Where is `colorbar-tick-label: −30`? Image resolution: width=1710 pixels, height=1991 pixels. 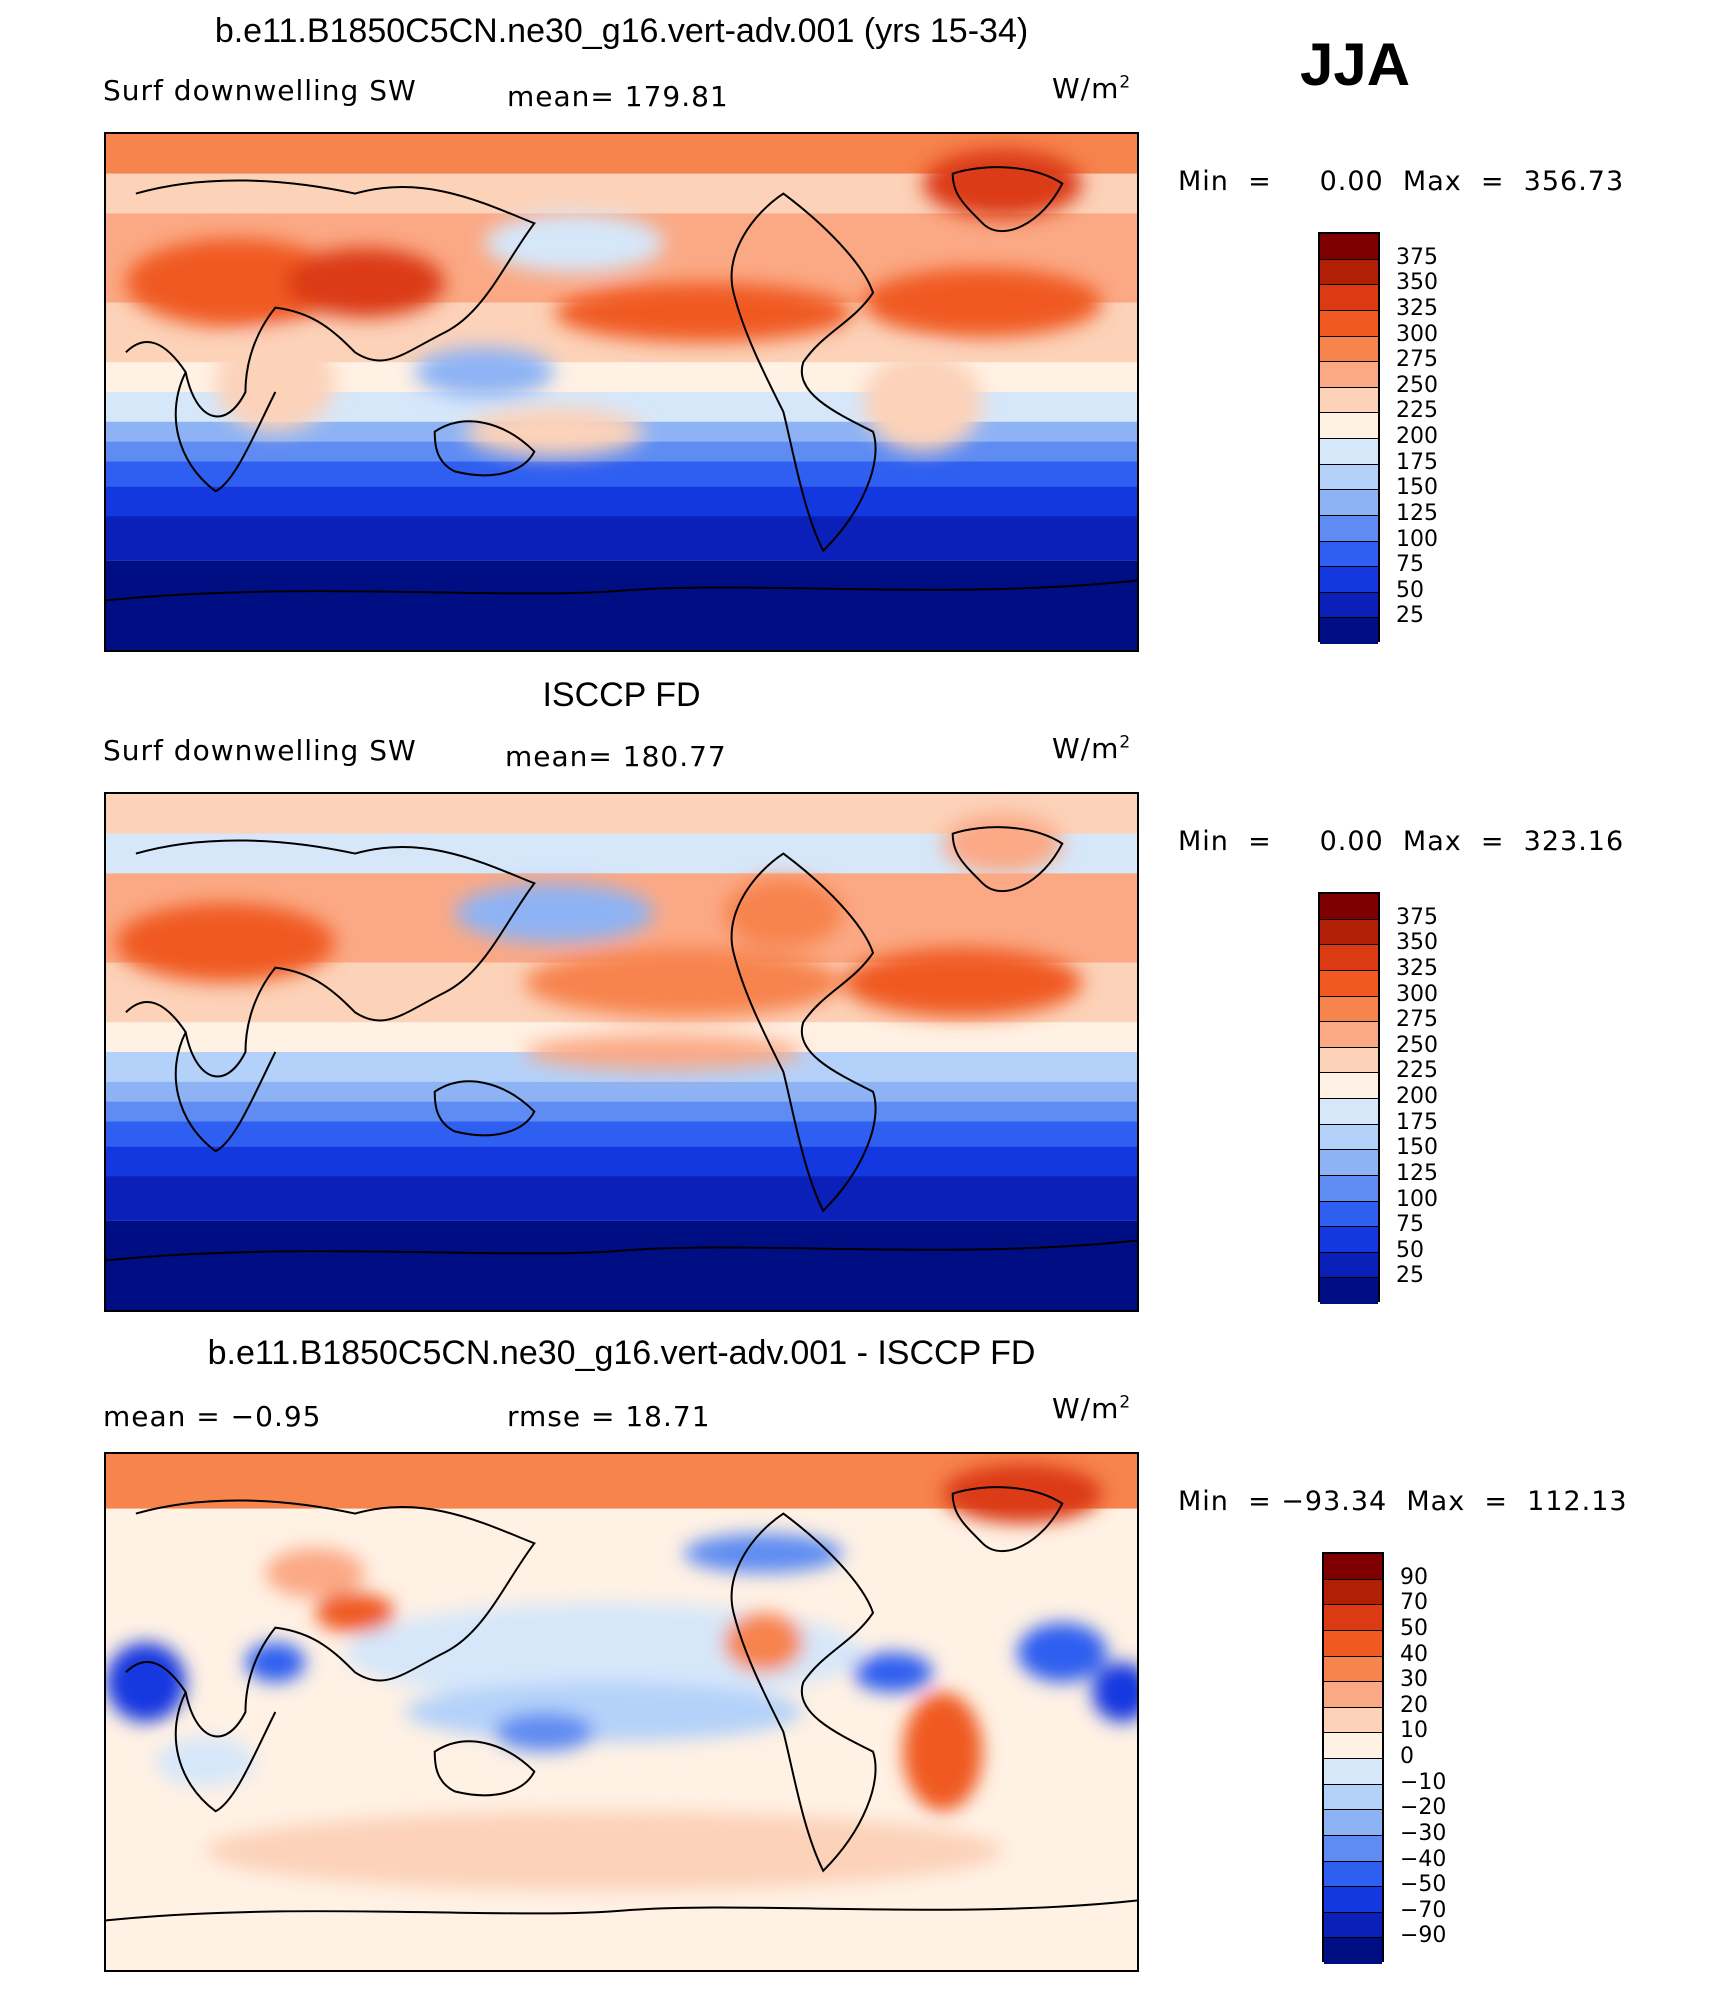
colorbar-tick-label: −30 is located at coordinates (1423, 1833).